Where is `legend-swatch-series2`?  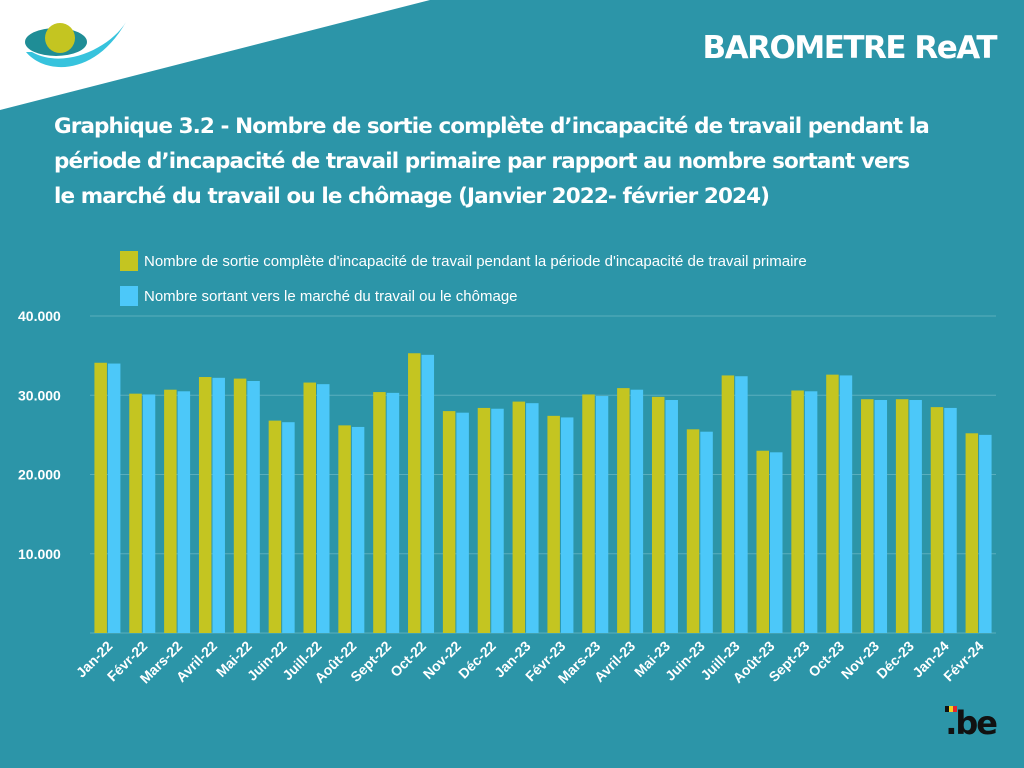
legend-swatch-series2 is located at coordinates (129, 296).